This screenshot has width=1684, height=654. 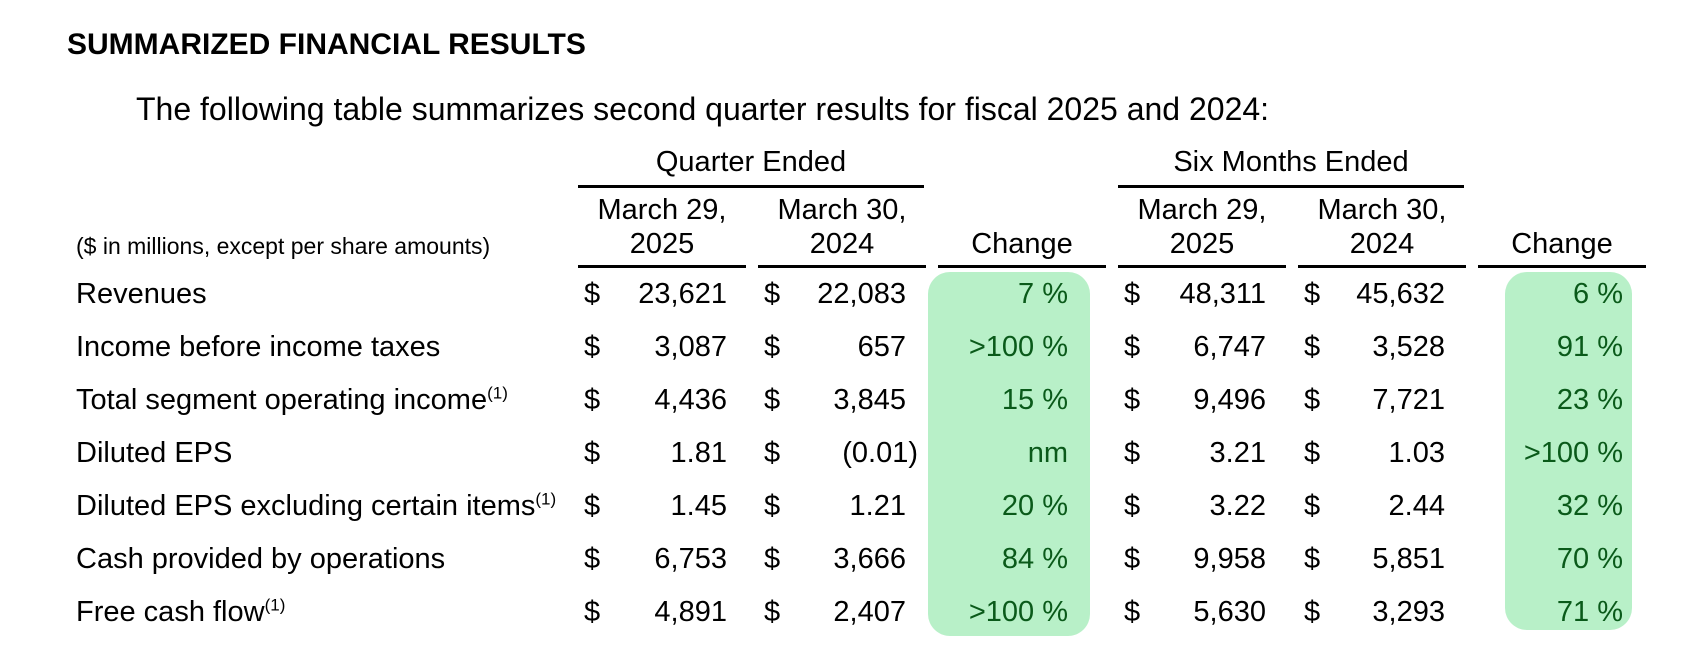 What do you see at coordinates (154, 453) in the screenshot?
I see `row-label: Diluted EPS` at bounding box center [154, 453].